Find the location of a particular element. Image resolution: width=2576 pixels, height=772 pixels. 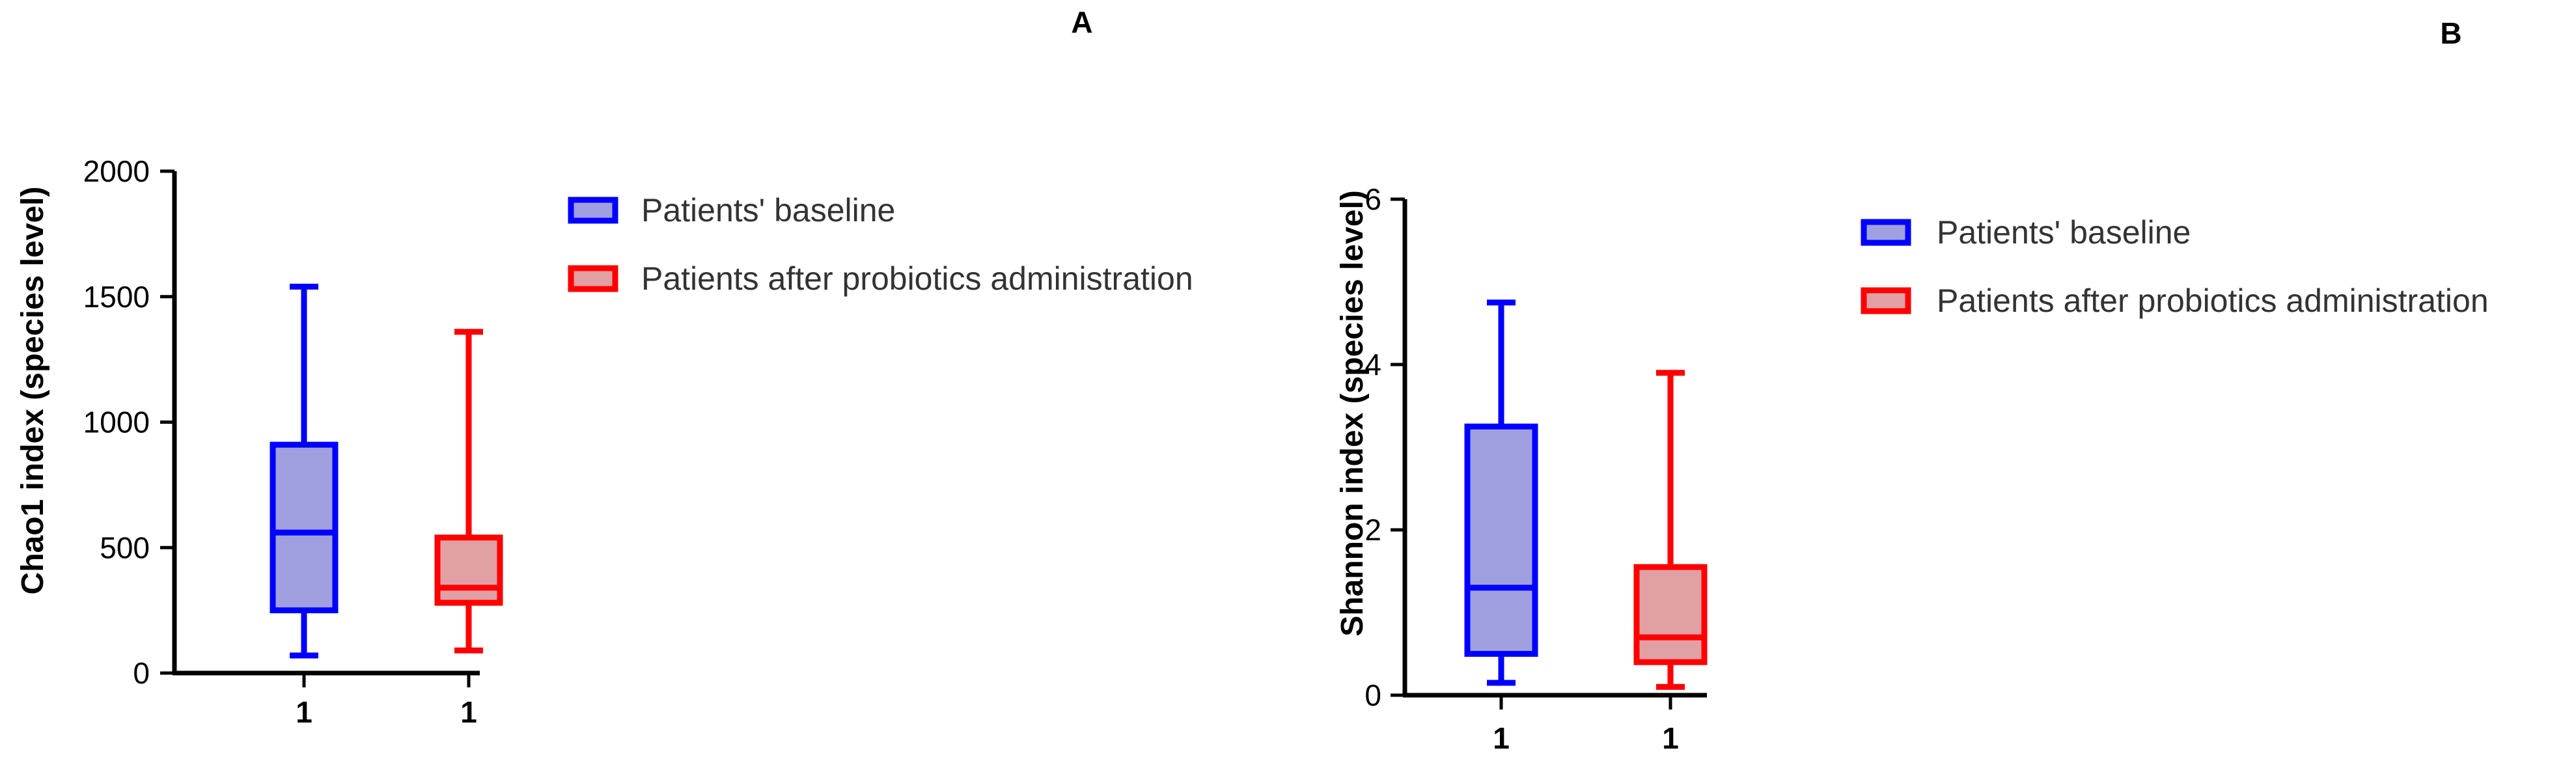

legend-item-probiotics-b: Patients after probiotics administration is located at coordinates (2175, 301).